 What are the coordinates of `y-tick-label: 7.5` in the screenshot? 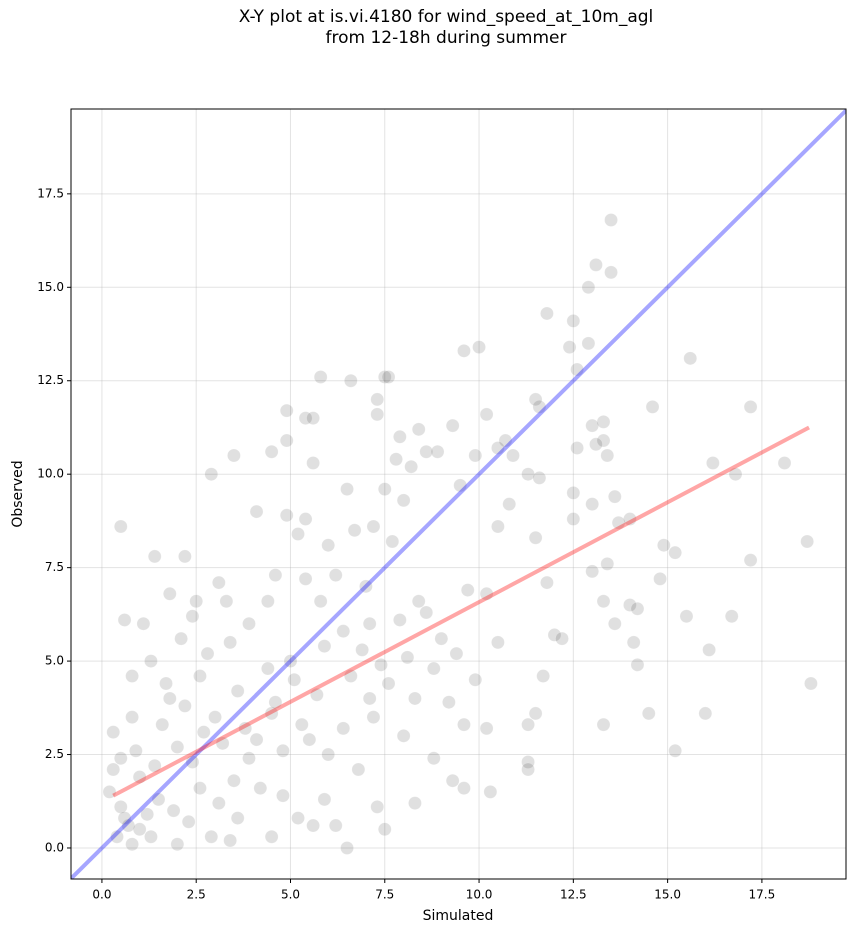 It's located at (54, 567).